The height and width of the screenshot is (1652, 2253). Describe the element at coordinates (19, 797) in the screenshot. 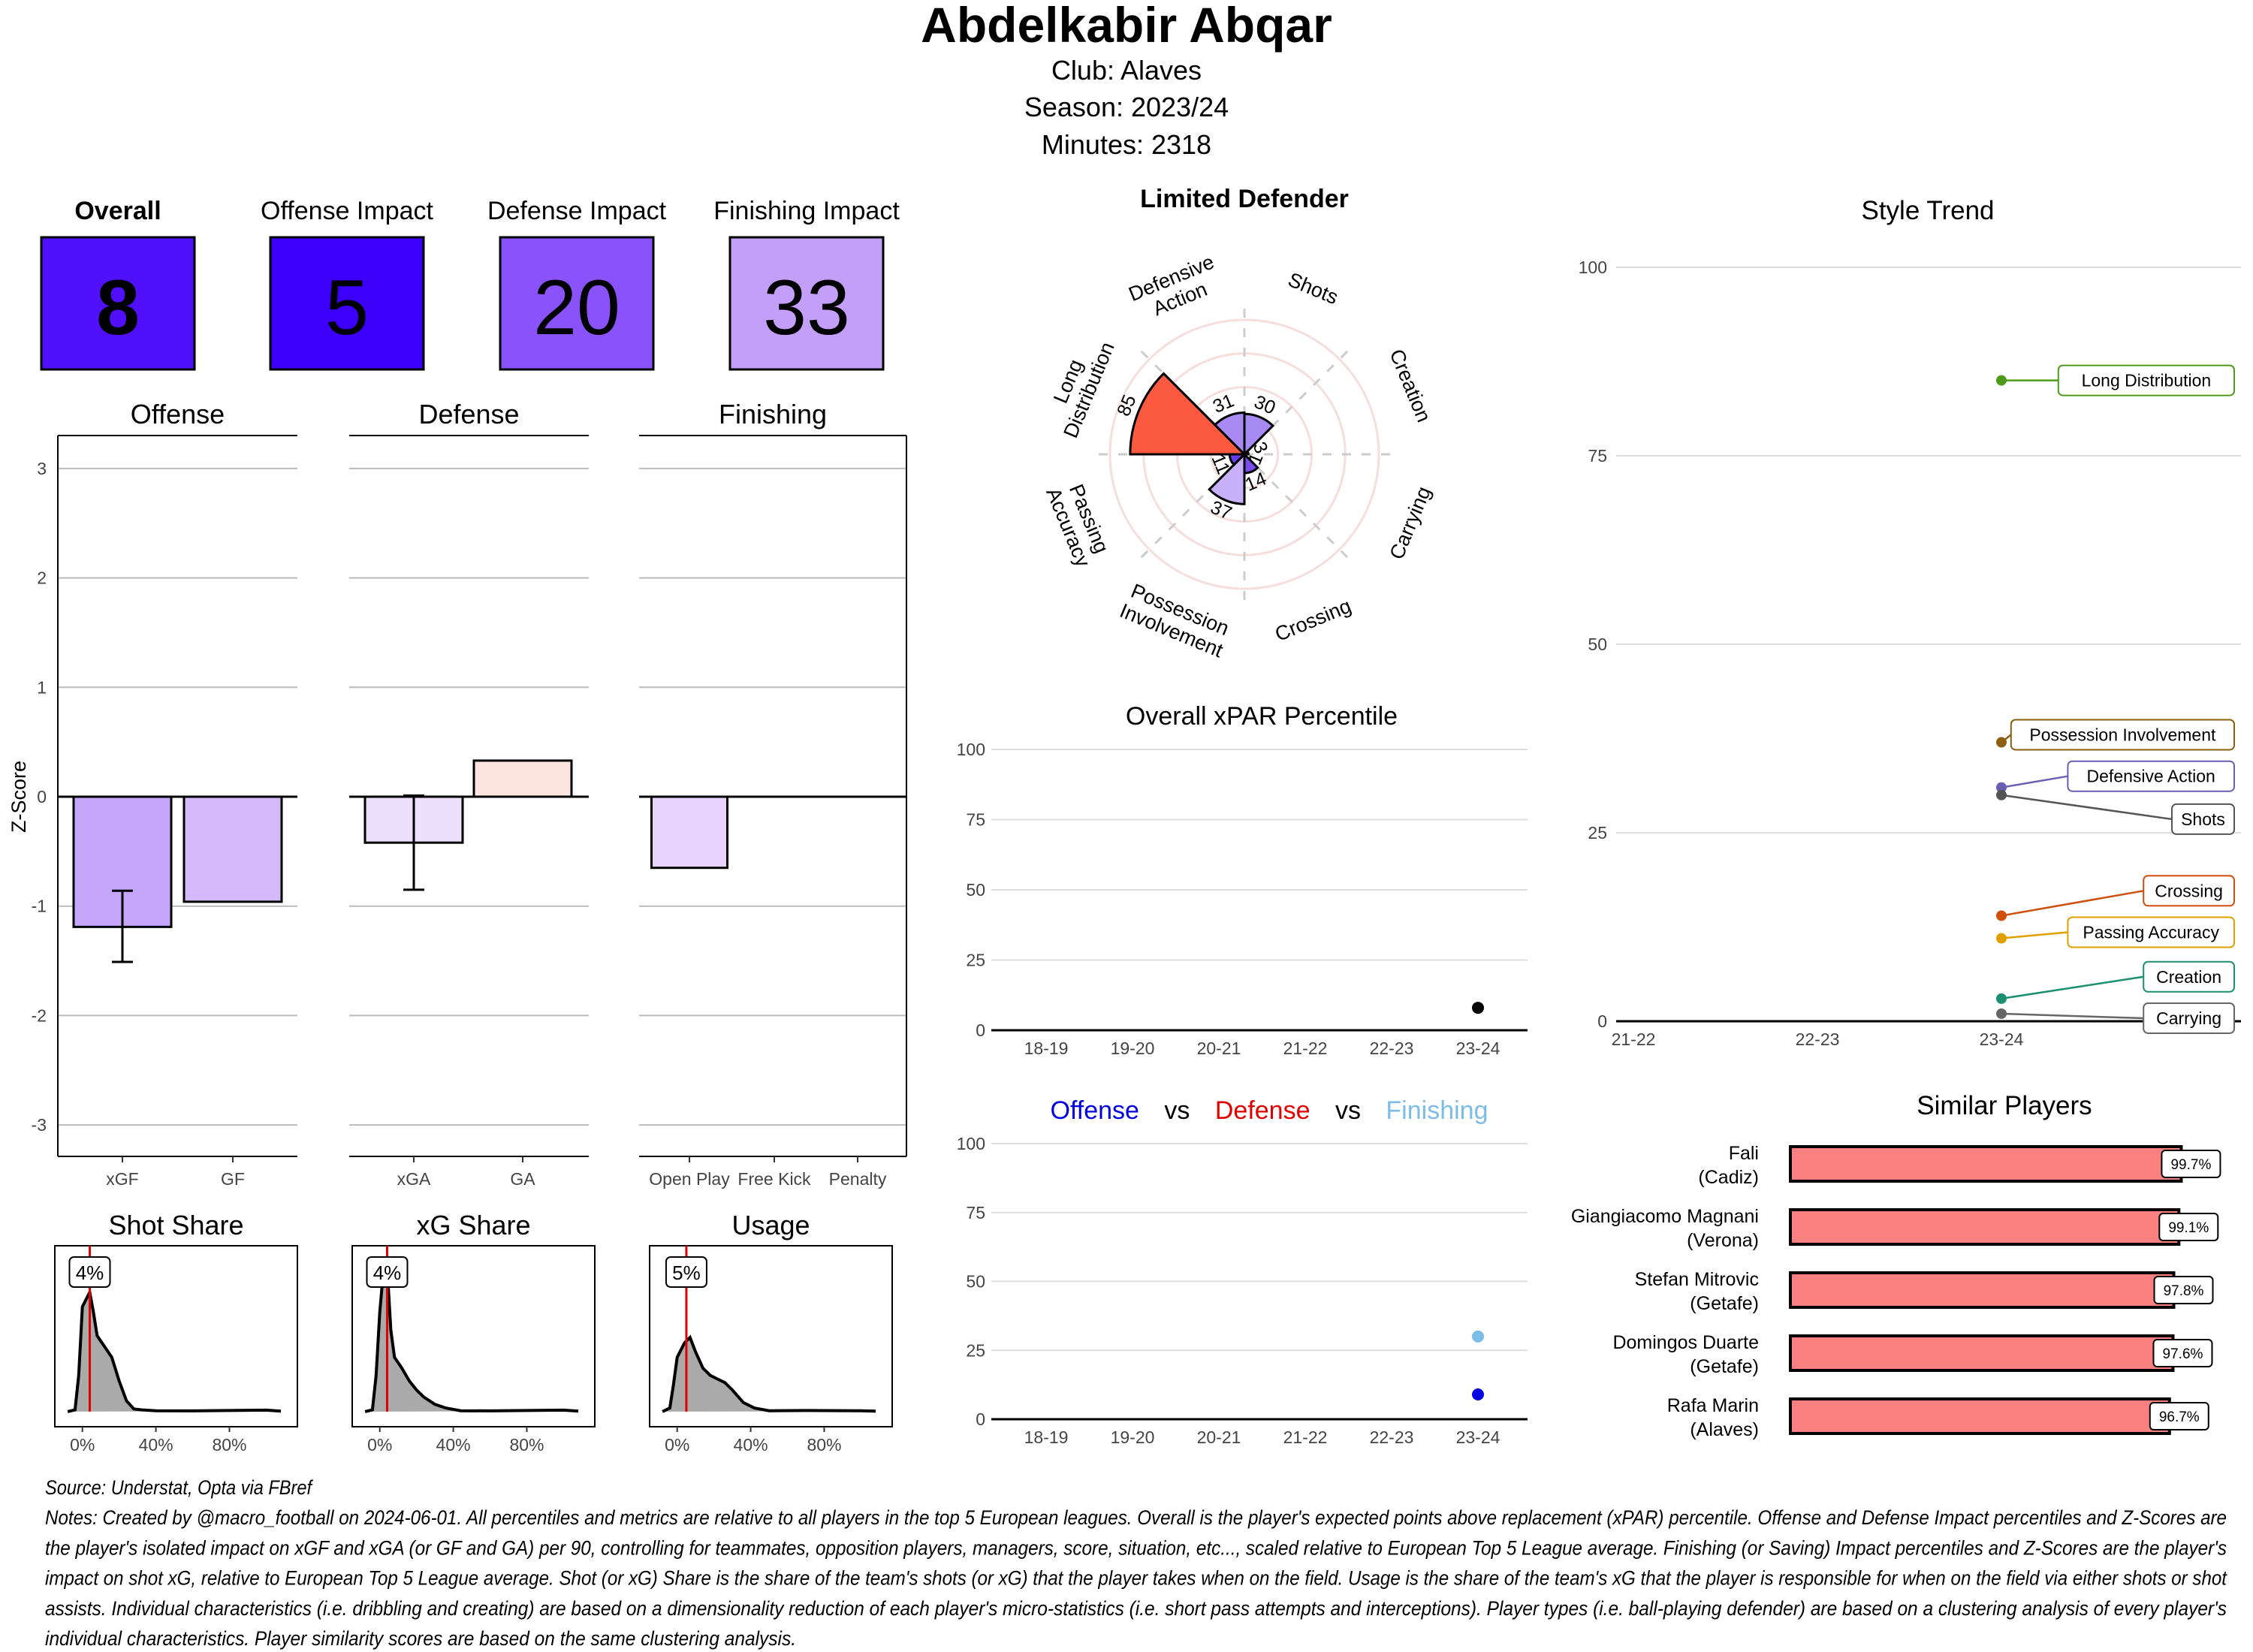

I see `zscore-axis-label: Z-Score` at that location.